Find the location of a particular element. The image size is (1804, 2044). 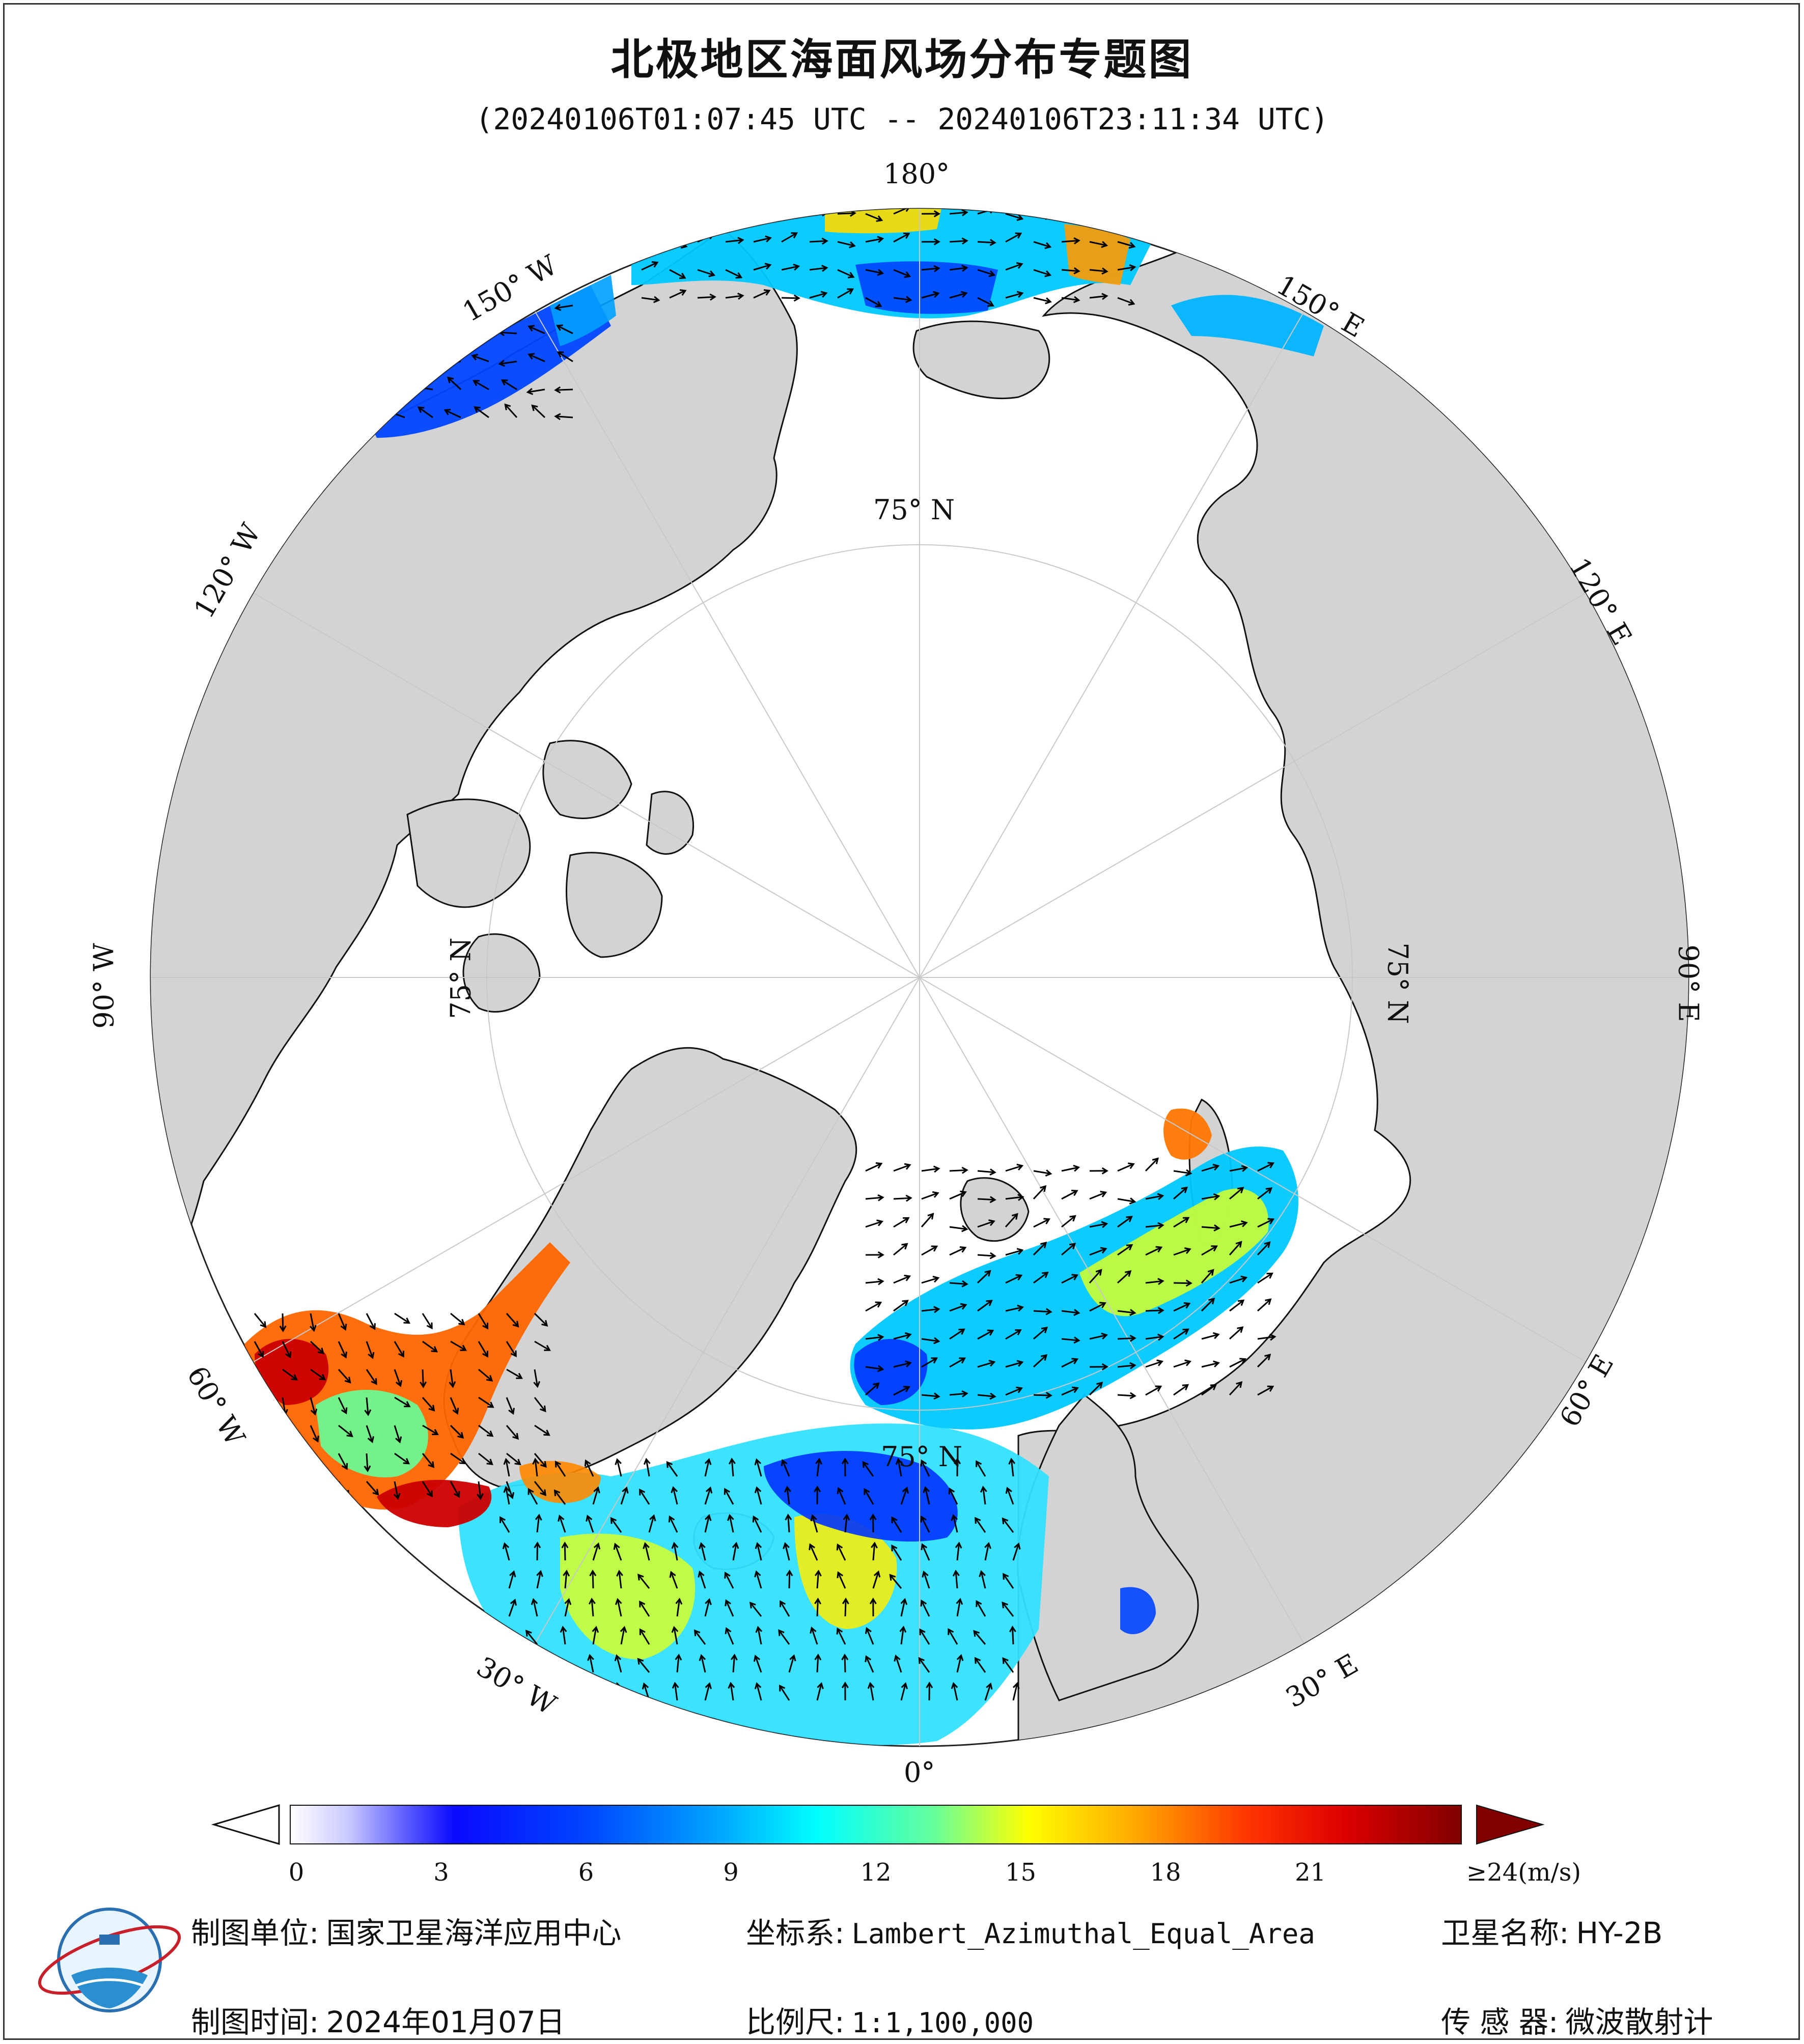

wind-swath-bering is located at coordinates (891, 264).